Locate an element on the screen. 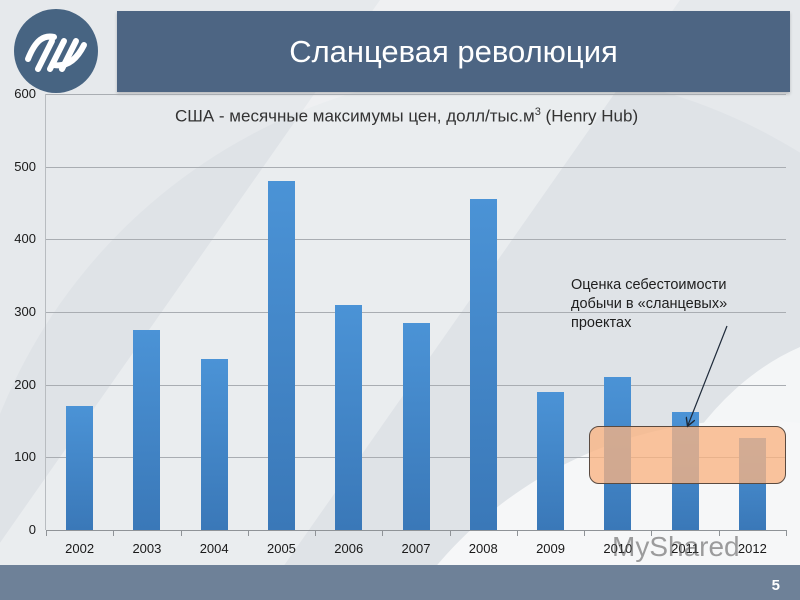  x-axis-label: 2007 is located at coordinates (416, 548).